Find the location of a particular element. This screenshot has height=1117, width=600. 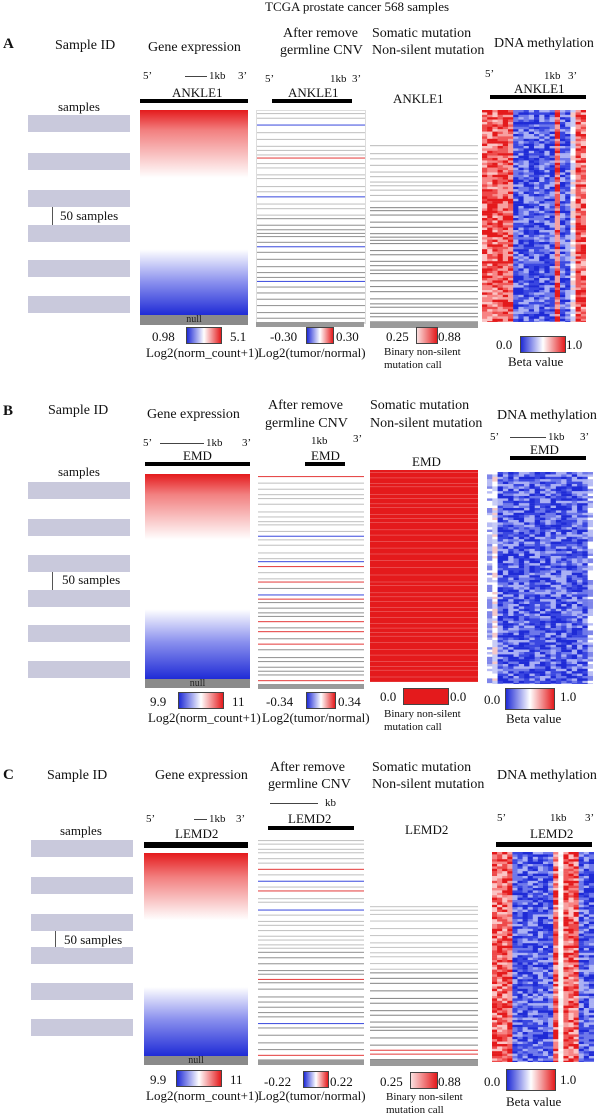

expr-max: 11 is located at coordinates (238, 701).